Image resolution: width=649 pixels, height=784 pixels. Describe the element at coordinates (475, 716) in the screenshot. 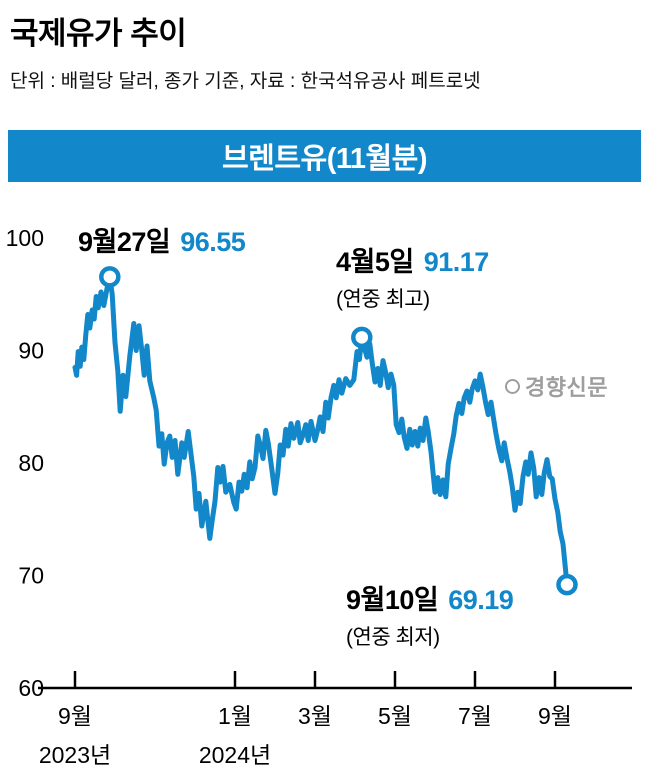

I see `svg-text: 7월` at that location.